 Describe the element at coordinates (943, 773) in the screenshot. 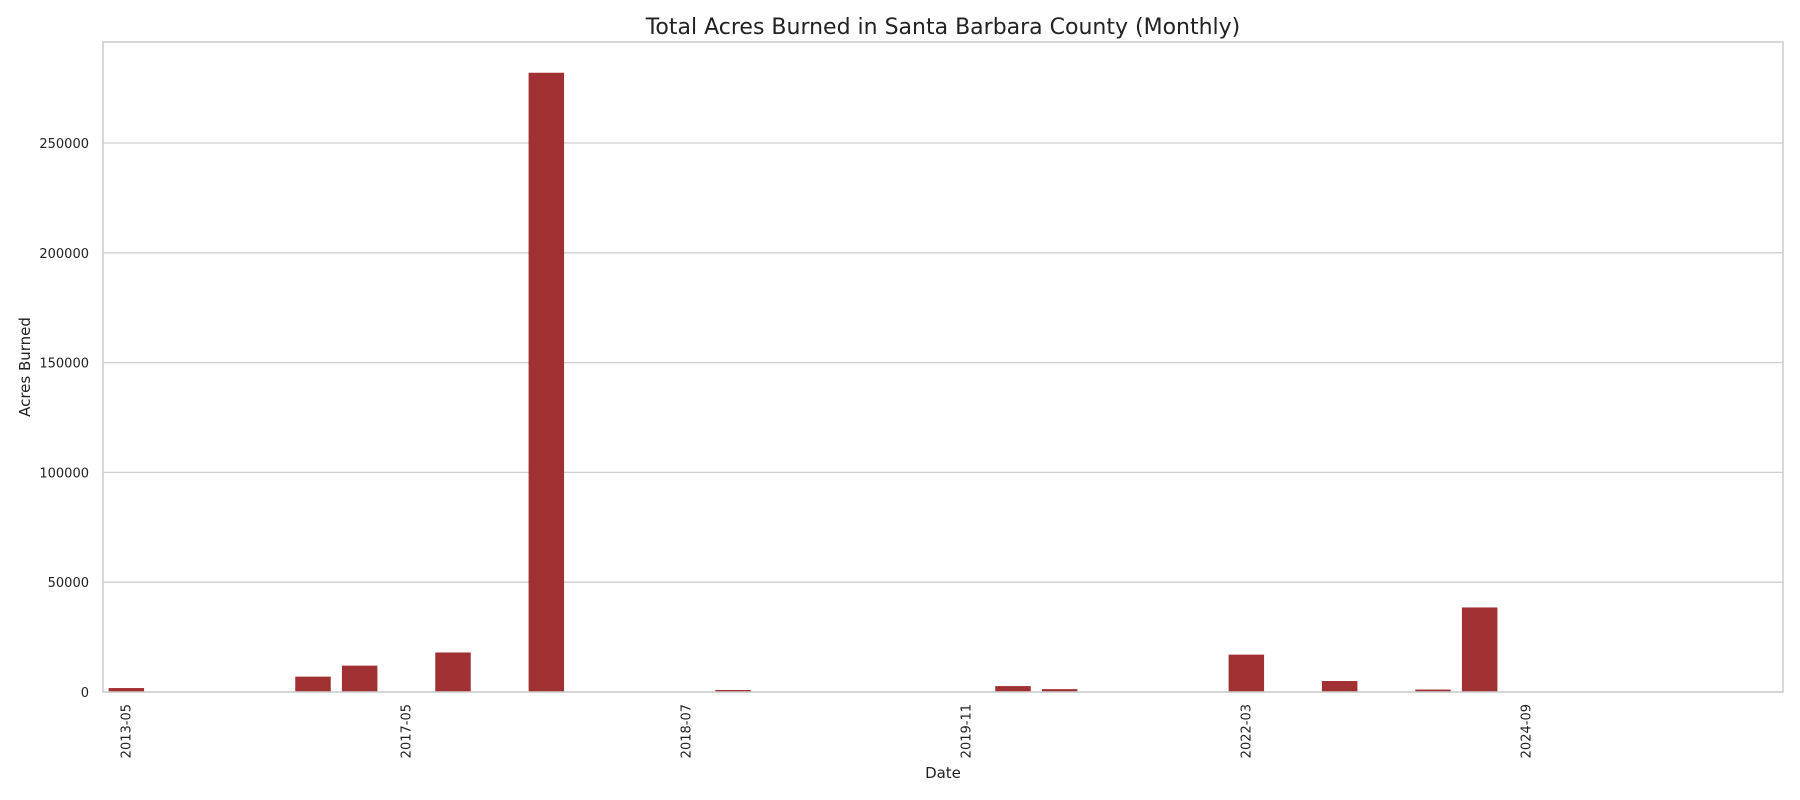

I see `x-axis-label: Date` at that location.